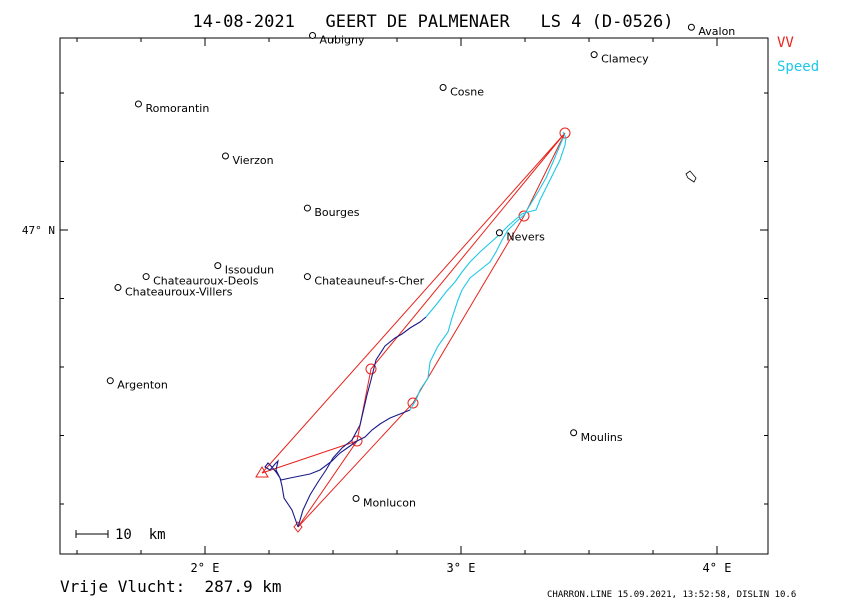  I want to click on town-label: Vierzon, so click(252, 160).